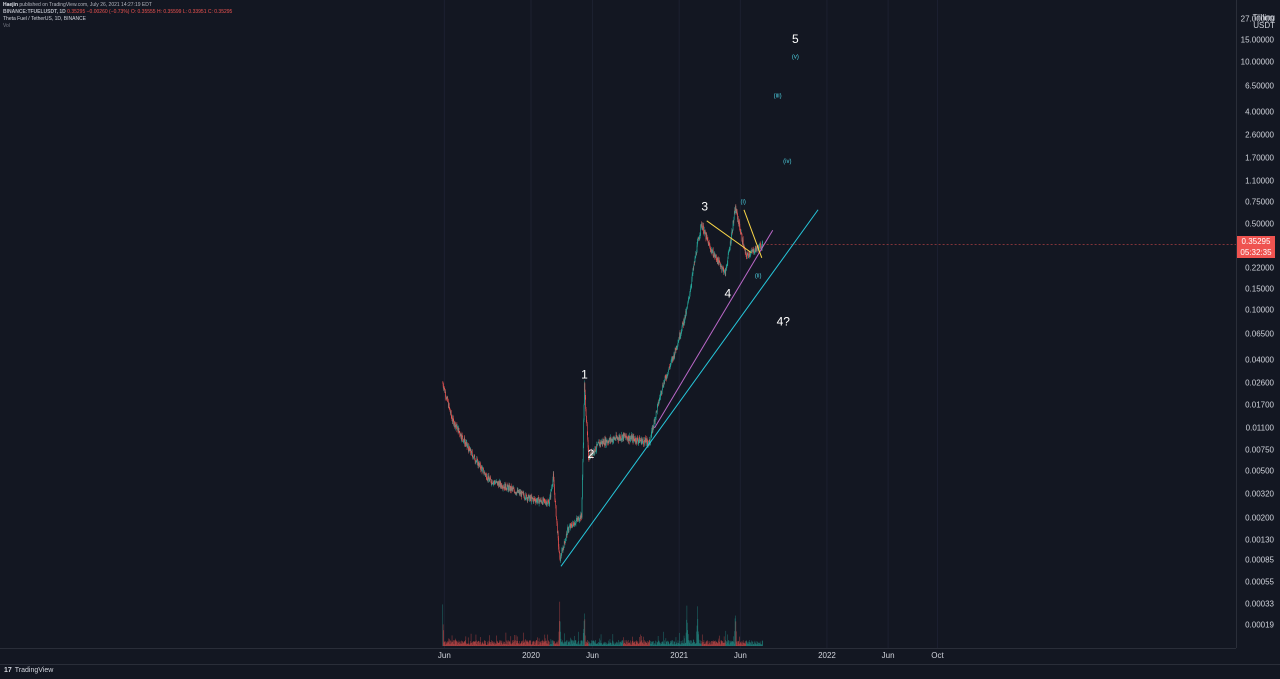 Image resolution: width=1280 pixels, height=679 pixels. What do you see at coordinates (1259, 135) in the screenshot?
I see `y-tick-label: 2.60000` at bounding box center [1259, 135].